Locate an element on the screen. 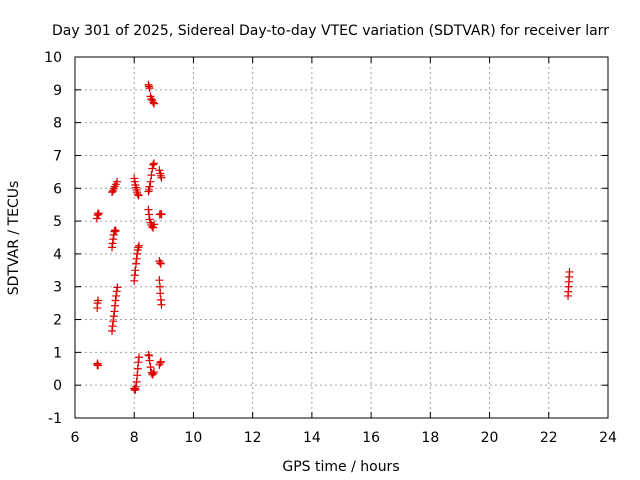 Image resolution: width=640 pixels, height=480 pixels. y-tick-label: 10 is located at coordinates (53, 58).